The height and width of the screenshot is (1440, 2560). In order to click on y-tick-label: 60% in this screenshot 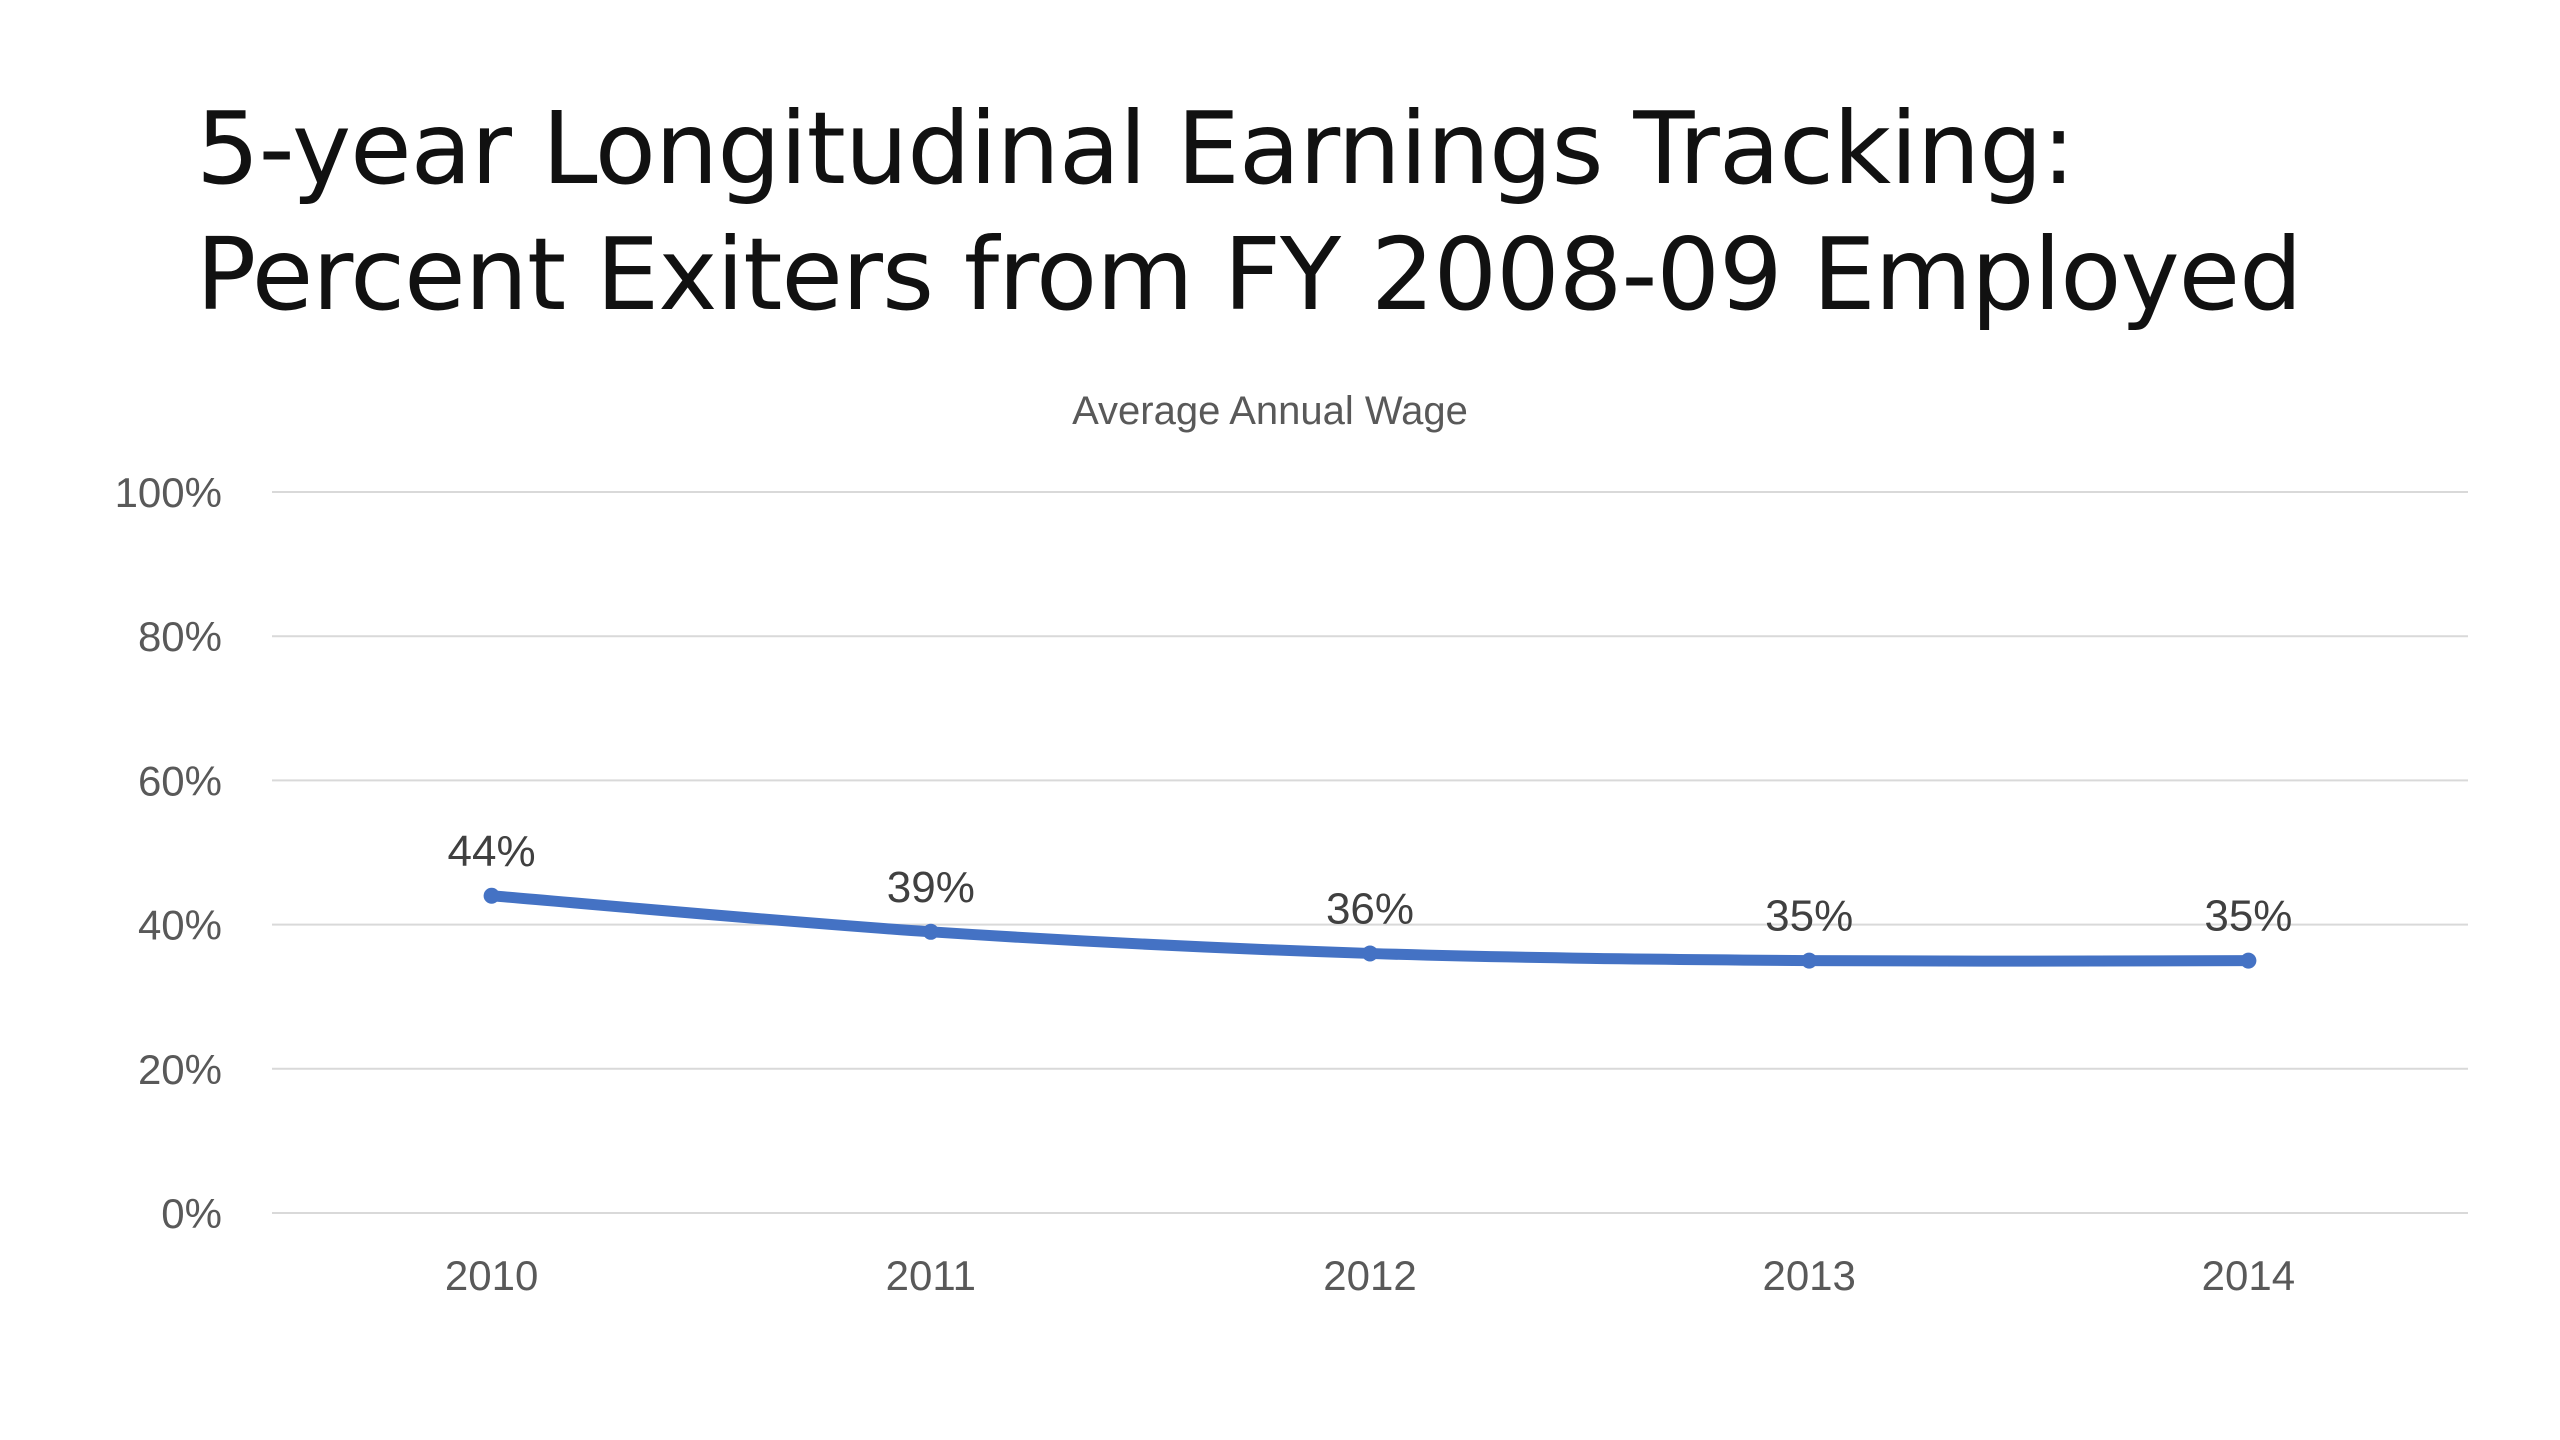, I will do `click(180, 780)`.